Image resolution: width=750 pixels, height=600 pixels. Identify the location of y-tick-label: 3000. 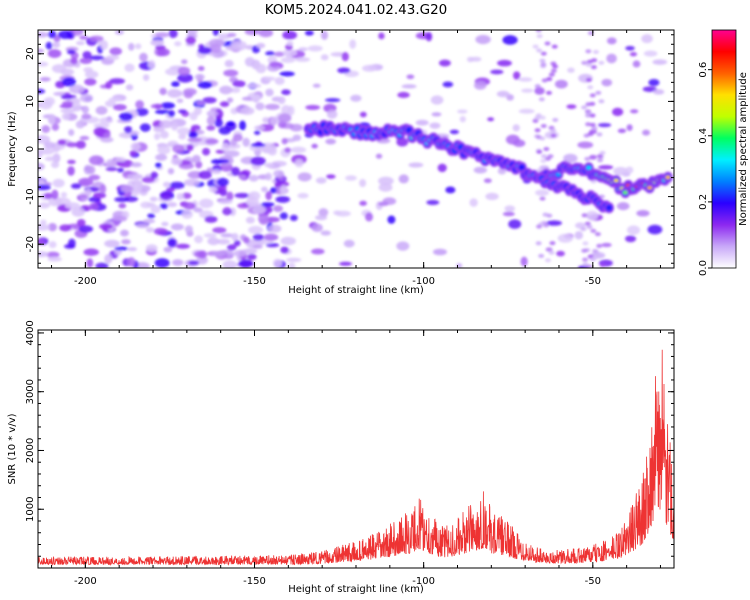
(30, 391).